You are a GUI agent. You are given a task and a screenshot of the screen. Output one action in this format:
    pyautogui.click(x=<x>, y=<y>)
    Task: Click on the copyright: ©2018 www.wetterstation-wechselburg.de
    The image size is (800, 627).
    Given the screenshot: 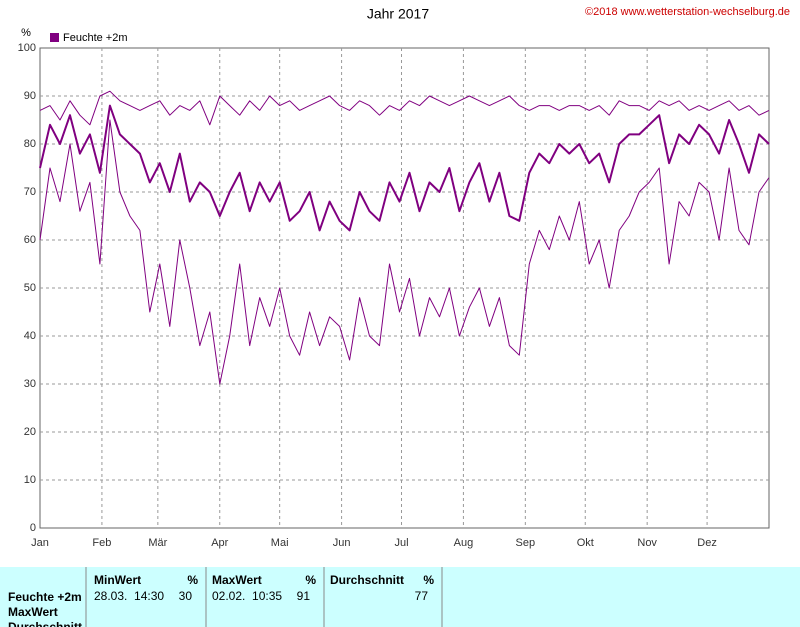 What is the action you would take?
    pyautogui.click(x=687, y=12)
    